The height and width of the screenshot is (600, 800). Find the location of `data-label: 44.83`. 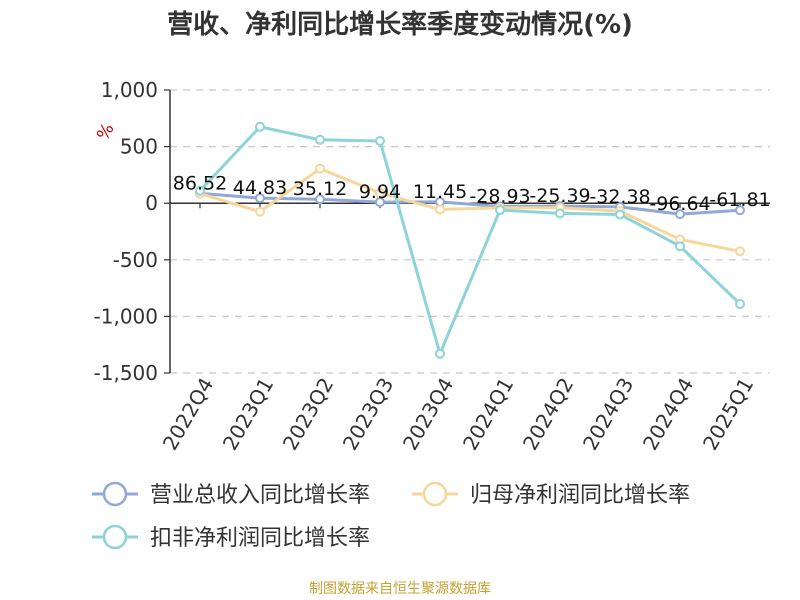

data-label: 44.83 is located at coordinates (260, 188).